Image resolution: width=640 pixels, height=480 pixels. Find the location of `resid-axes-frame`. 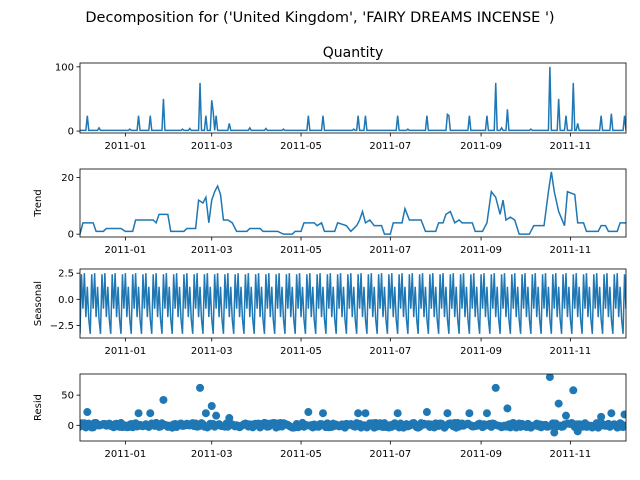

resid-axes-frame is located at coordinates (353, 407).